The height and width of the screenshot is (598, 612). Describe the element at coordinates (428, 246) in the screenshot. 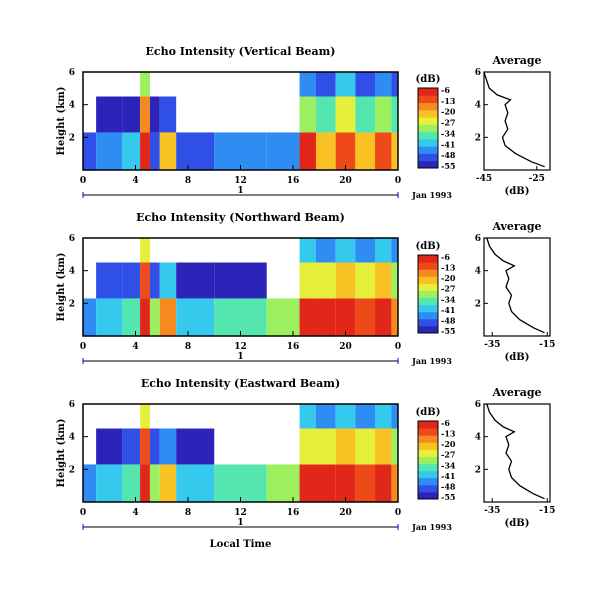

I see `colorbar-unit: (dB)` at that location.